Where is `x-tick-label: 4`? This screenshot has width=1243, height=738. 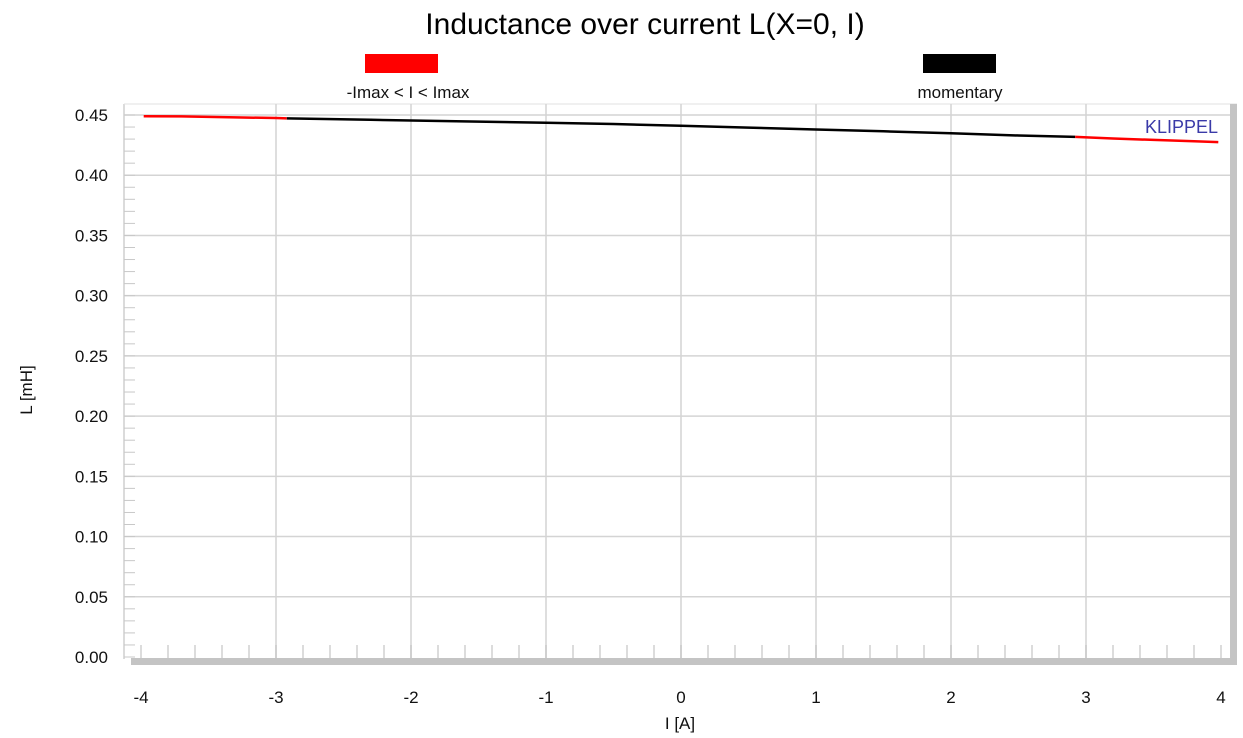
x-tick-label: 4 is located at coordinates (1220, 697).